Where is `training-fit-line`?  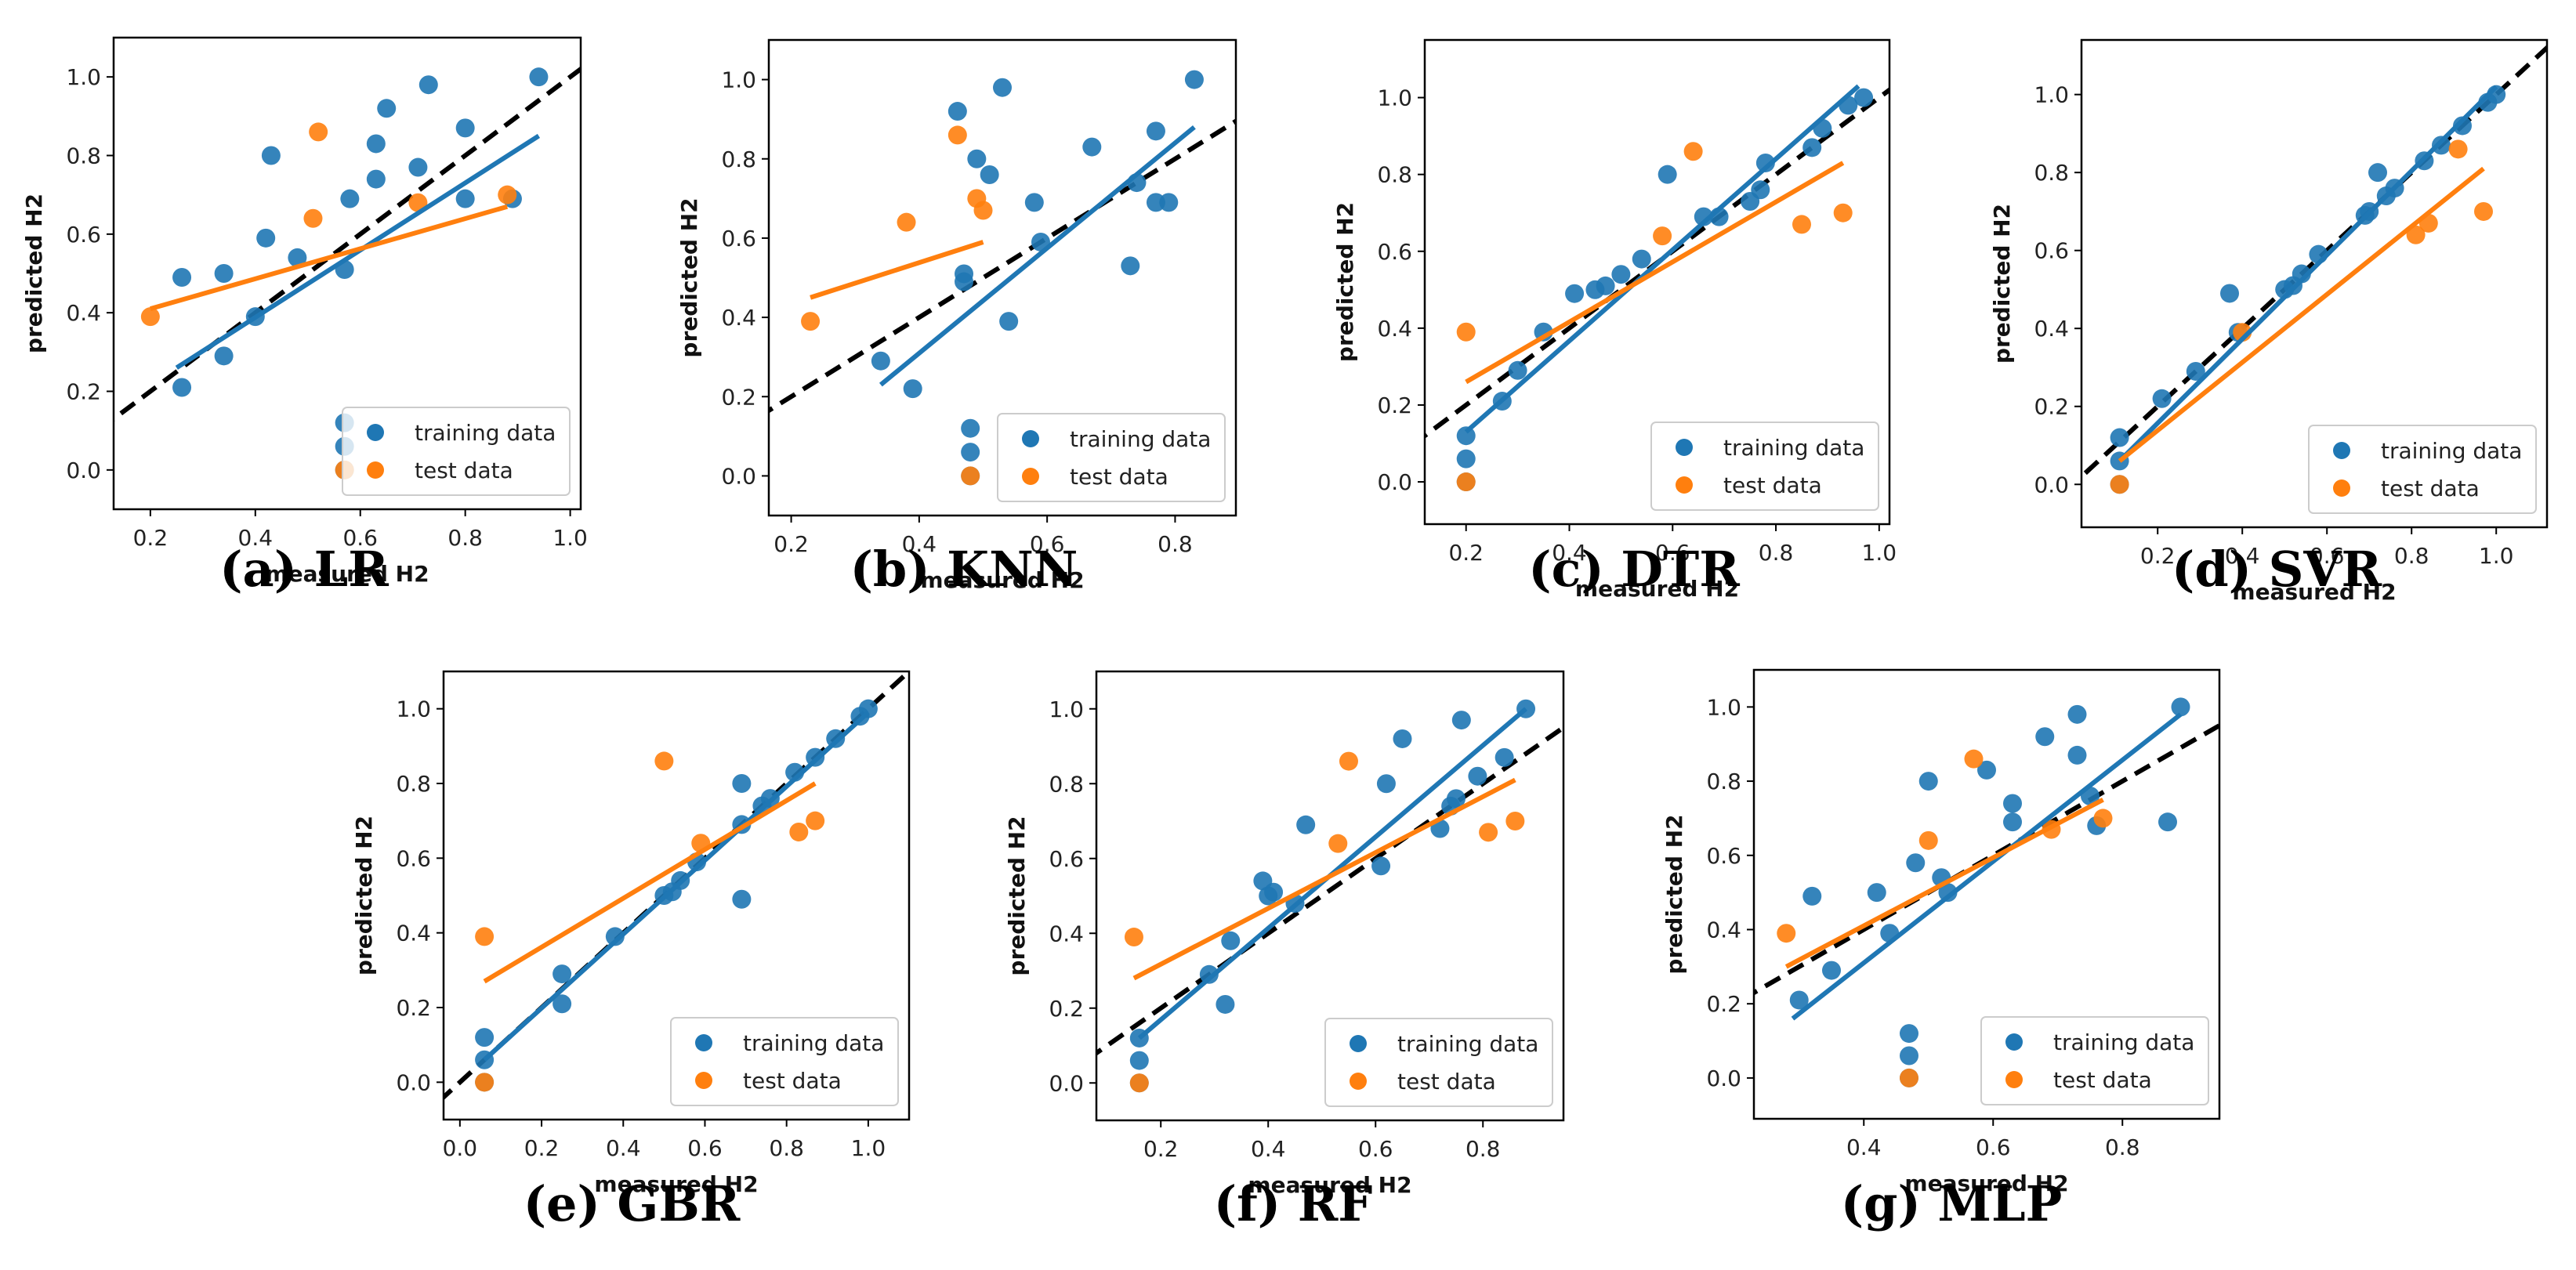
training-fit-line is located at coordinates (1037, 256).